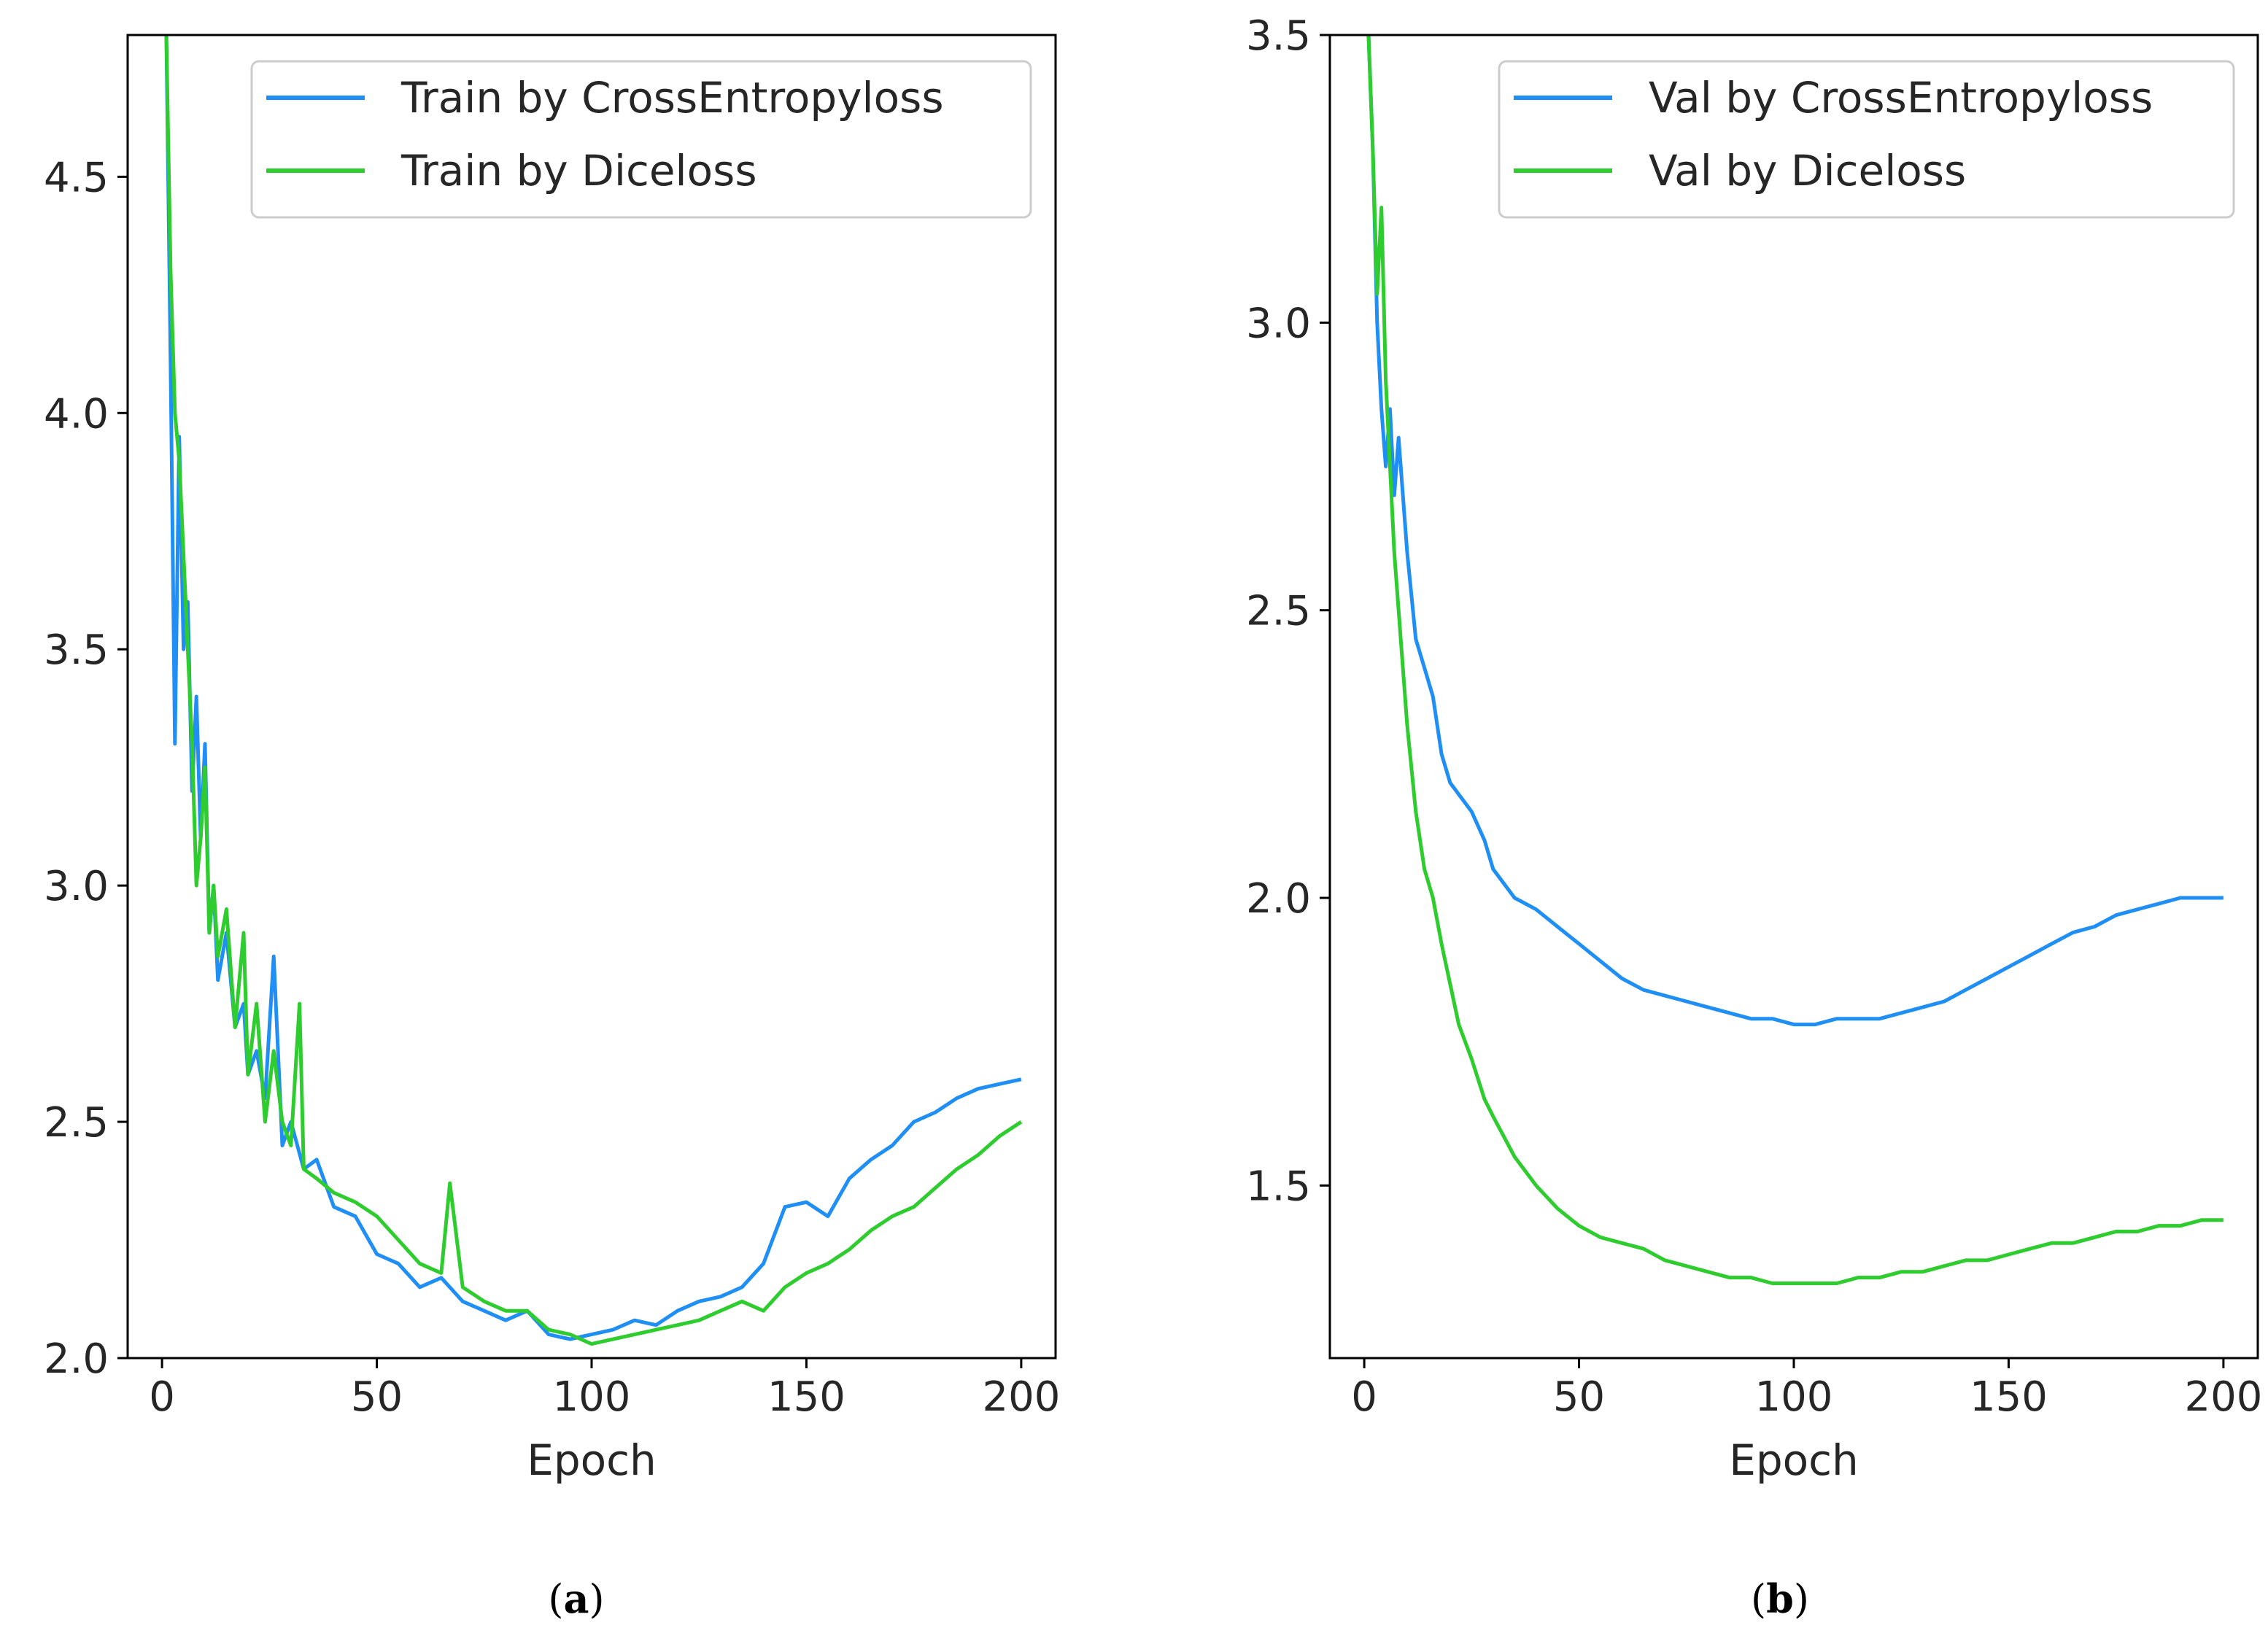 The width and height of the screenshot is (2268, 1644). What do you see at coordinates (672, 98) in the screenshot?
I see `legend-label: Train by CrossEntropyloss` at bounding box center [672, 98].